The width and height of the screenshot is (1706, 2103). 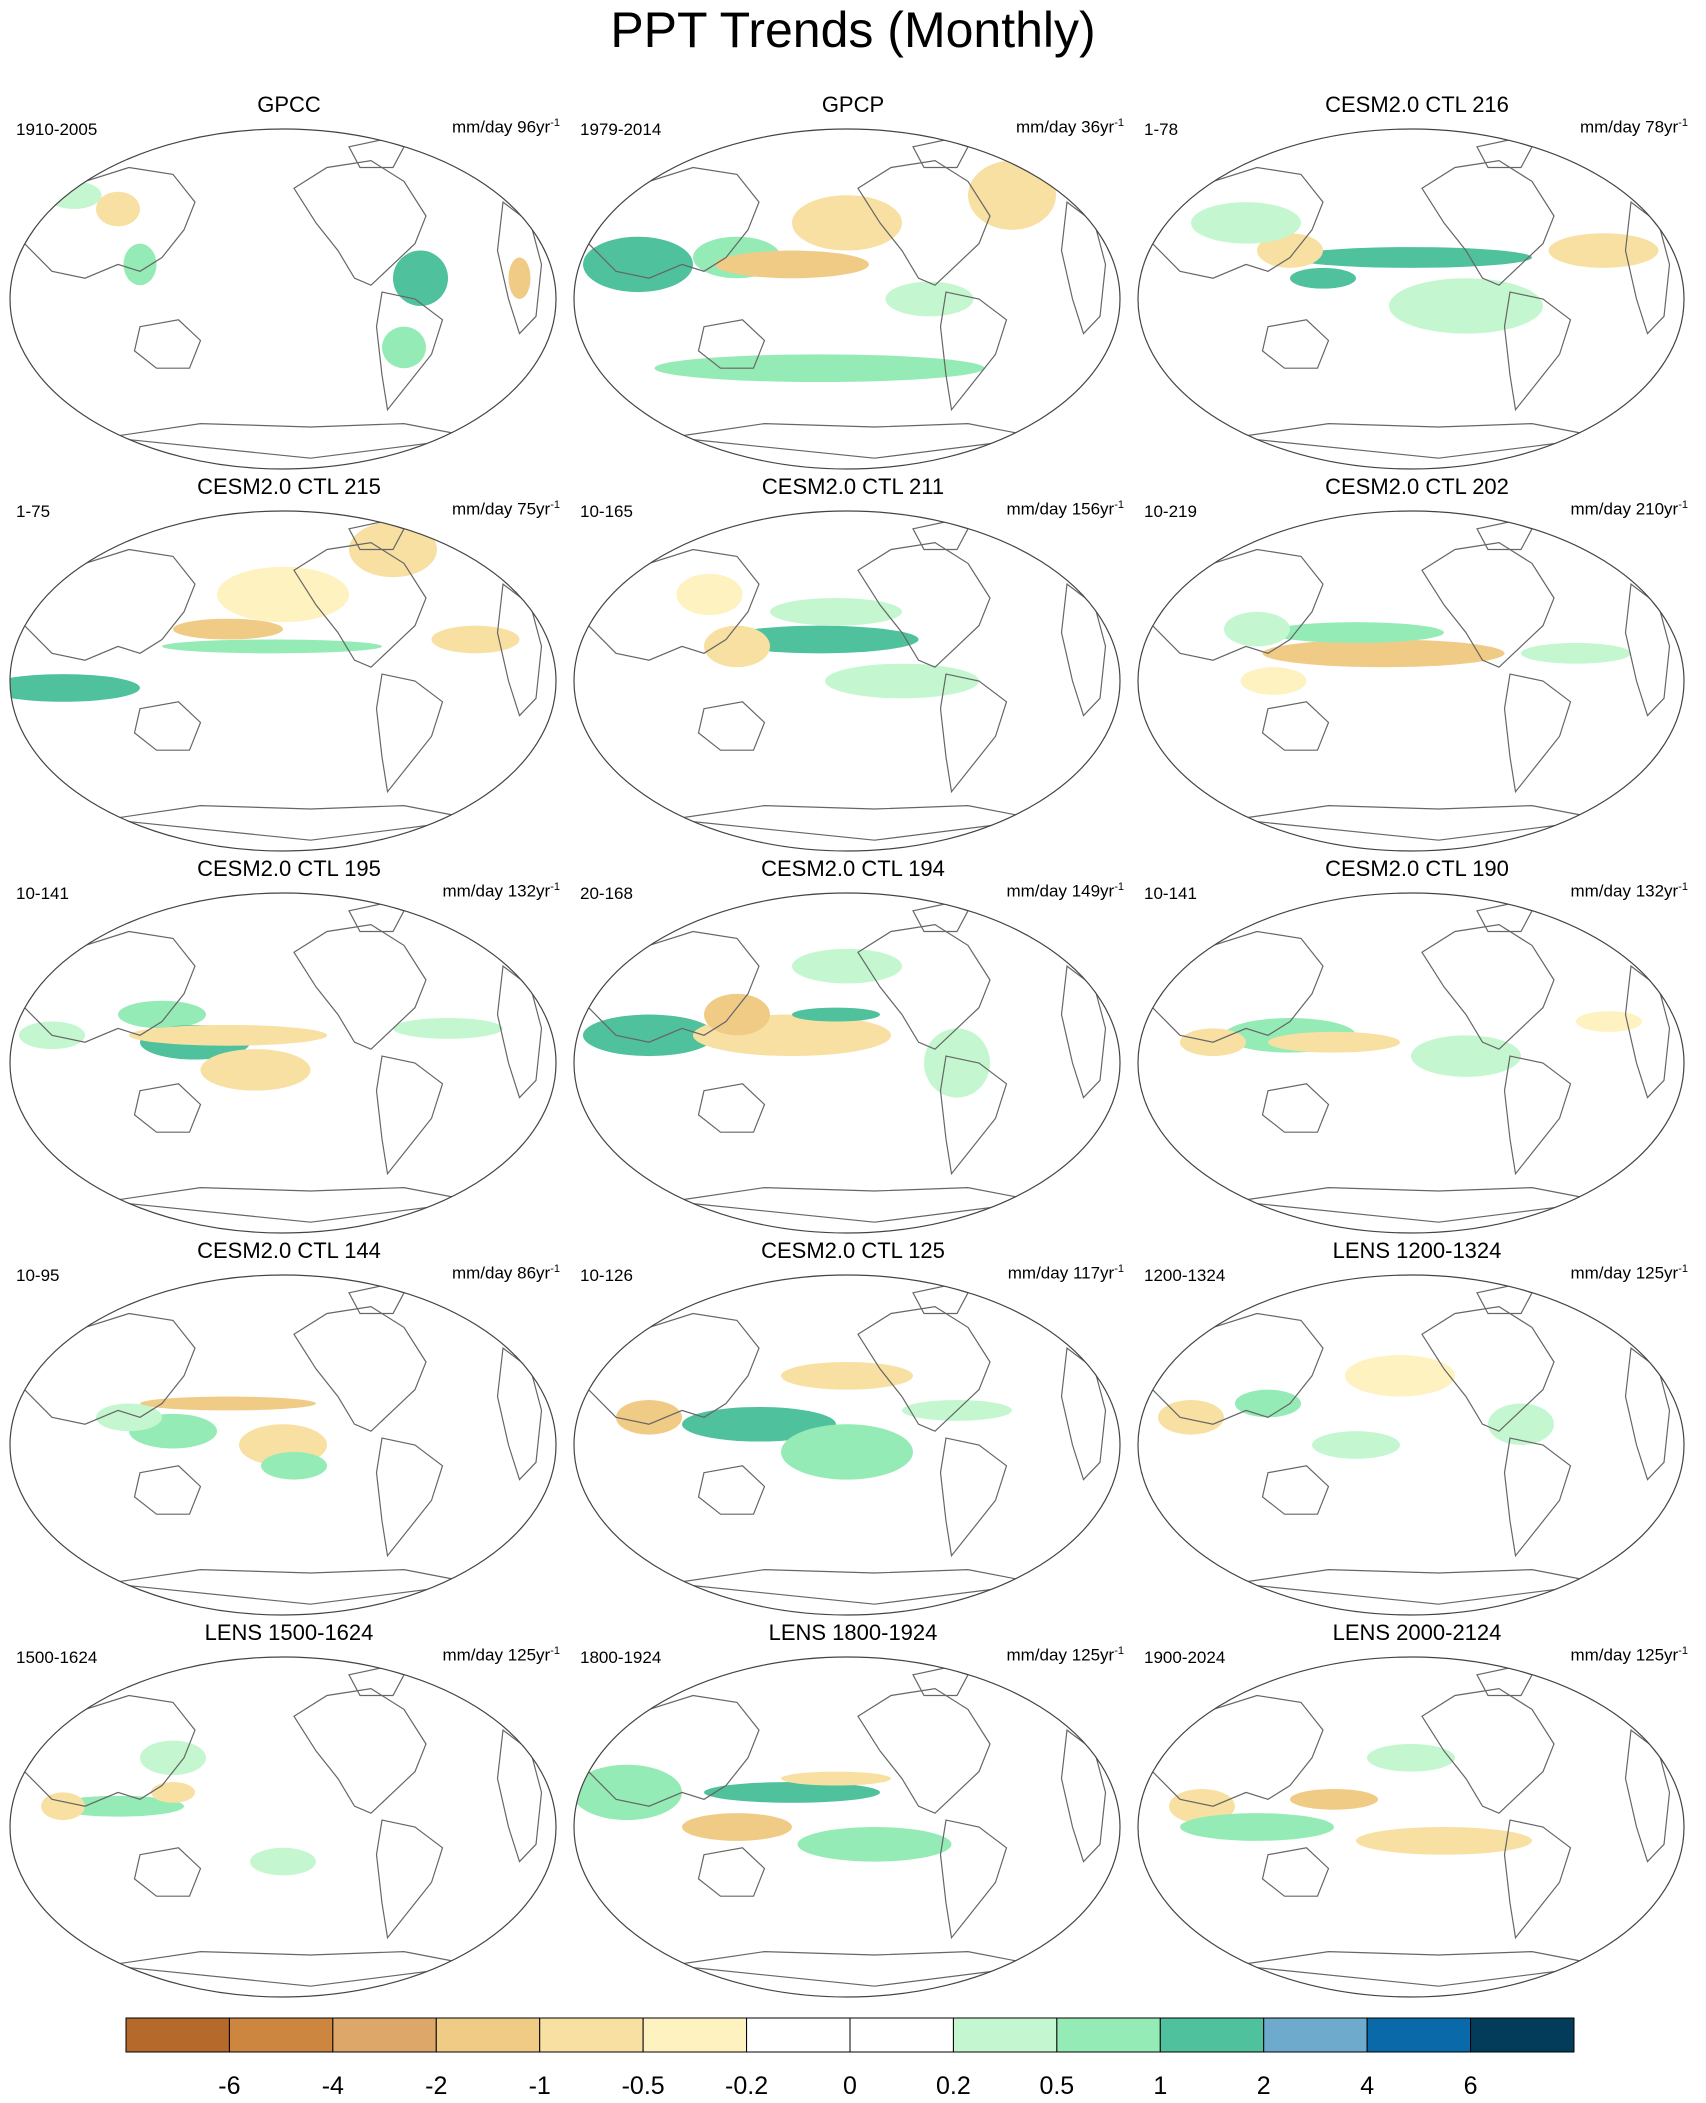 What do you see at coordinates (1160, 2086) in the screenshot?
I see `colorbar-tick-label: 1` at bounding box center [1160, 2086].